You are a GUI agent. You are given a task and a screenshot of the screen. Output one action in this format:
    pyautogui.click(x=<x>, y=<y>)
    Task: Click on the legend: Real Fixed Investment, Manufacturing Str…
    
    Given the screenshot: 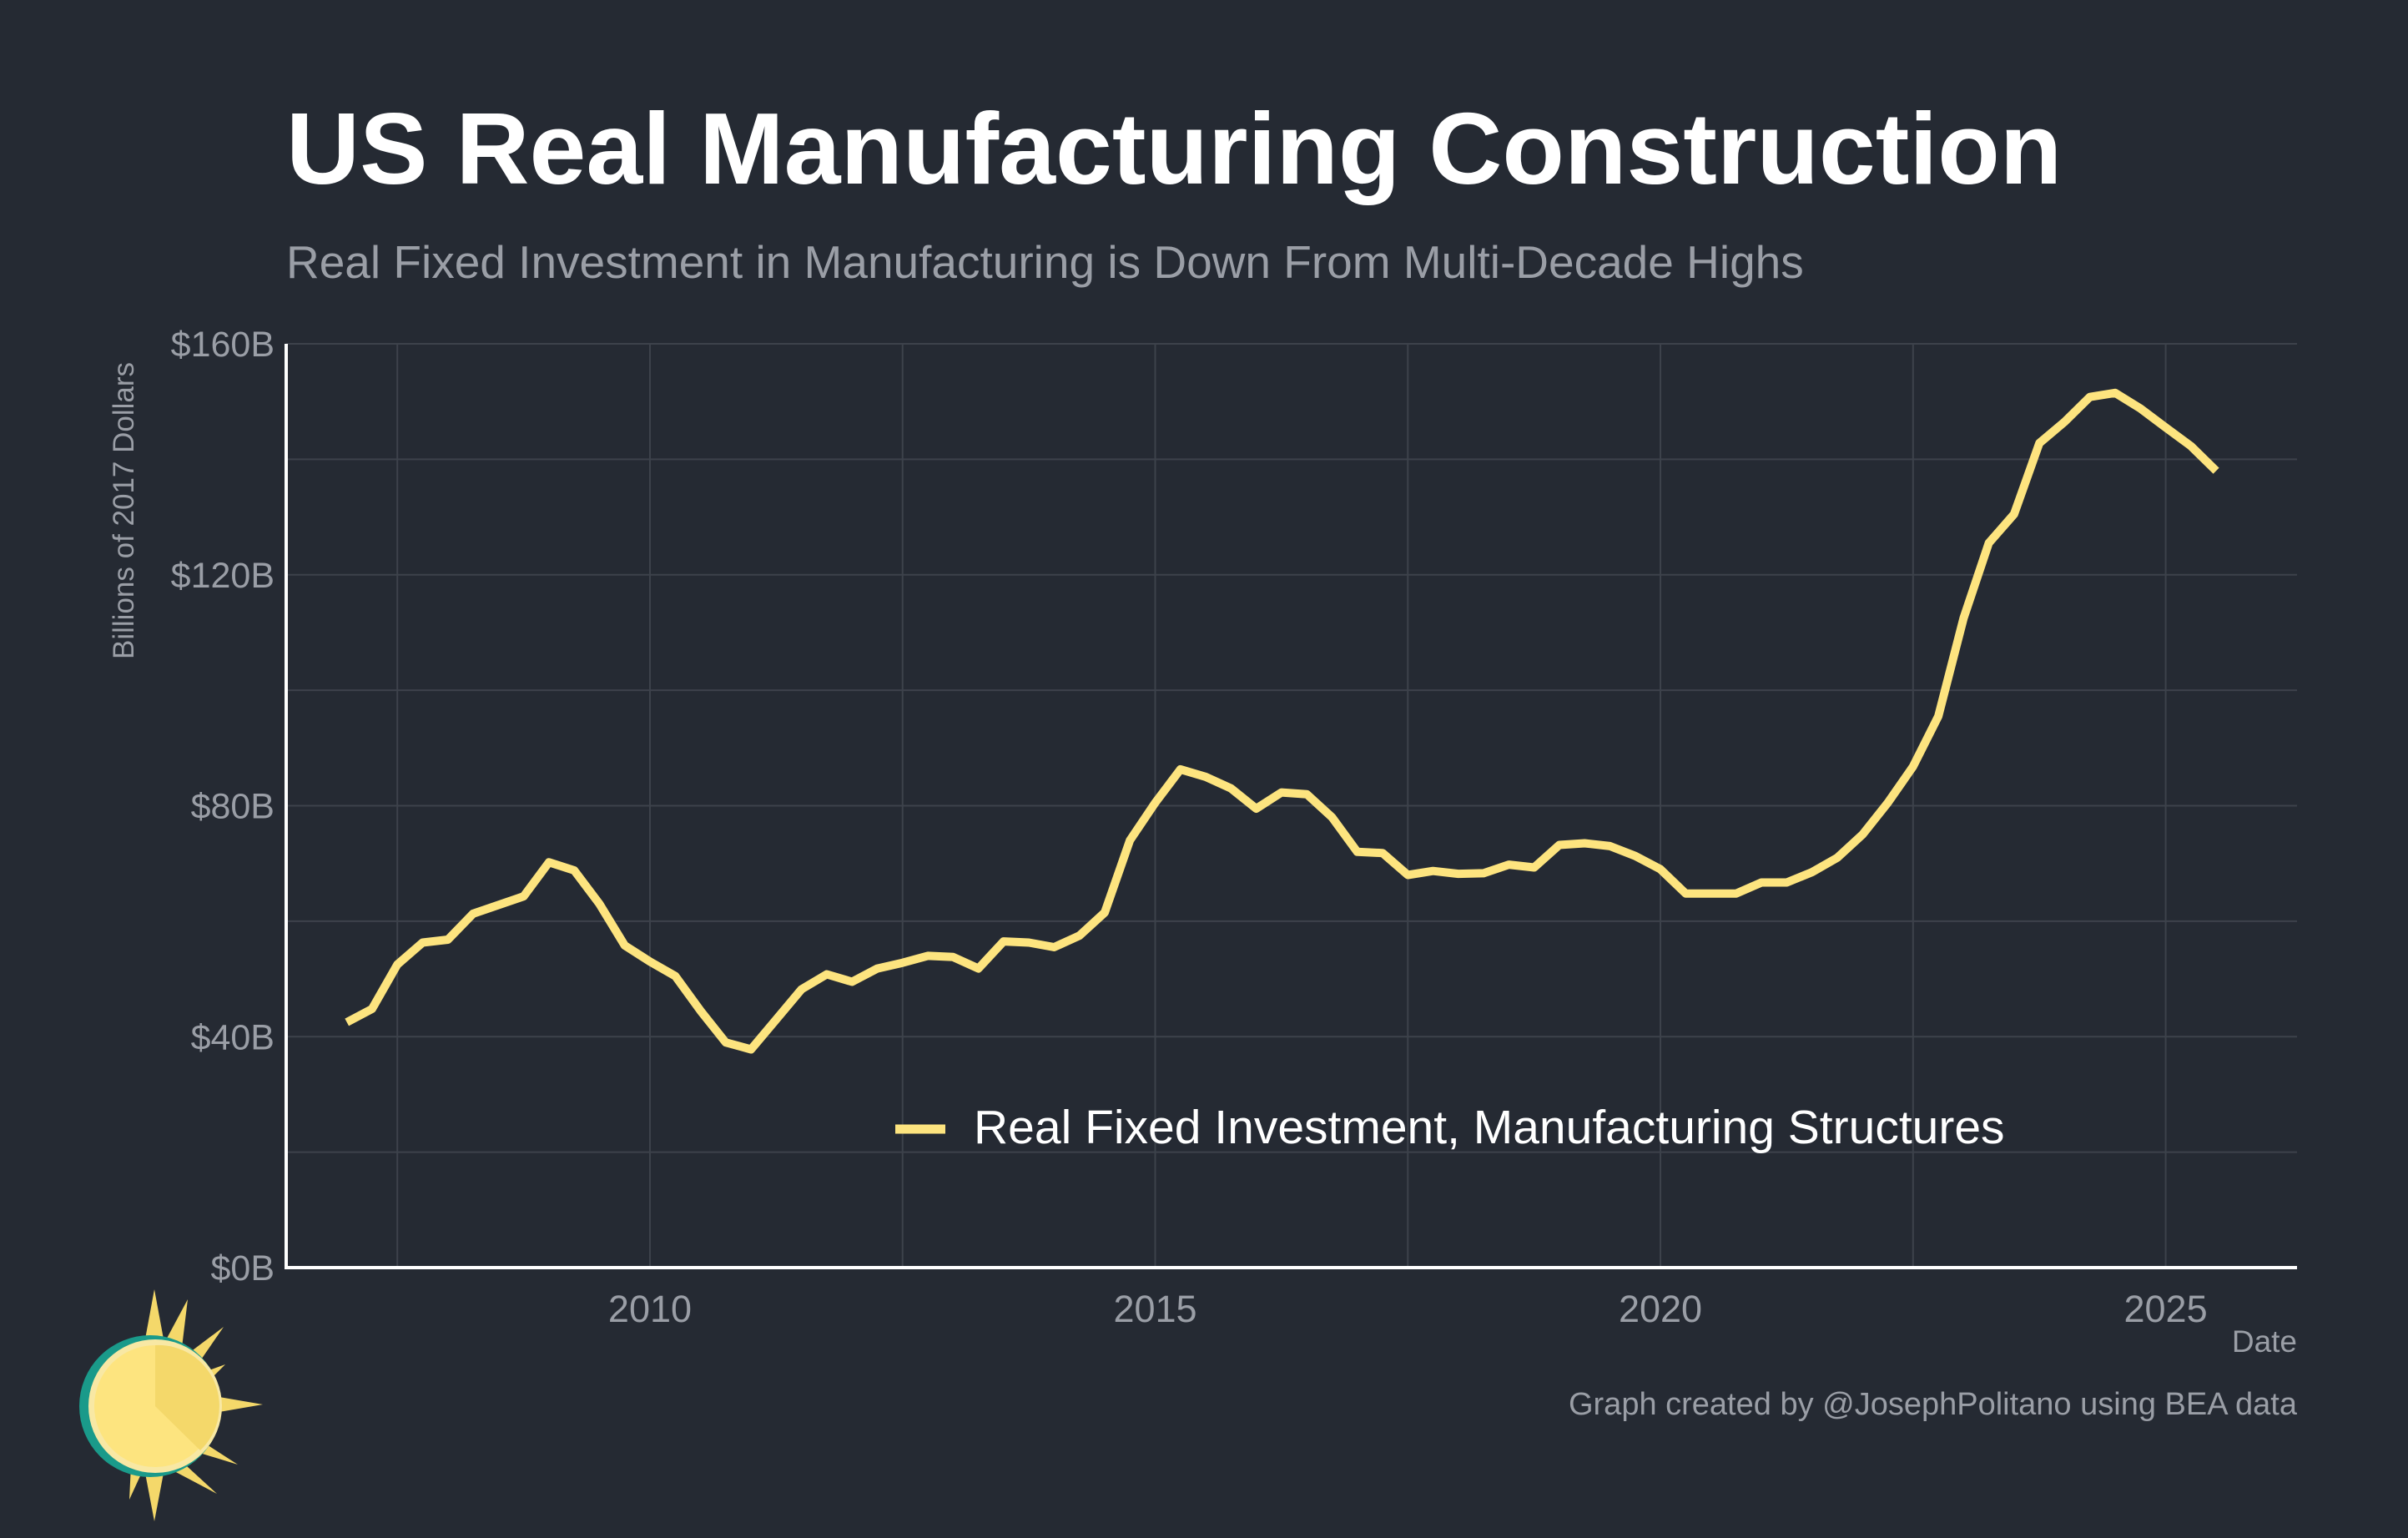 What is the action you would take?
    pyautogui.click(x=1450, y=1127)
    